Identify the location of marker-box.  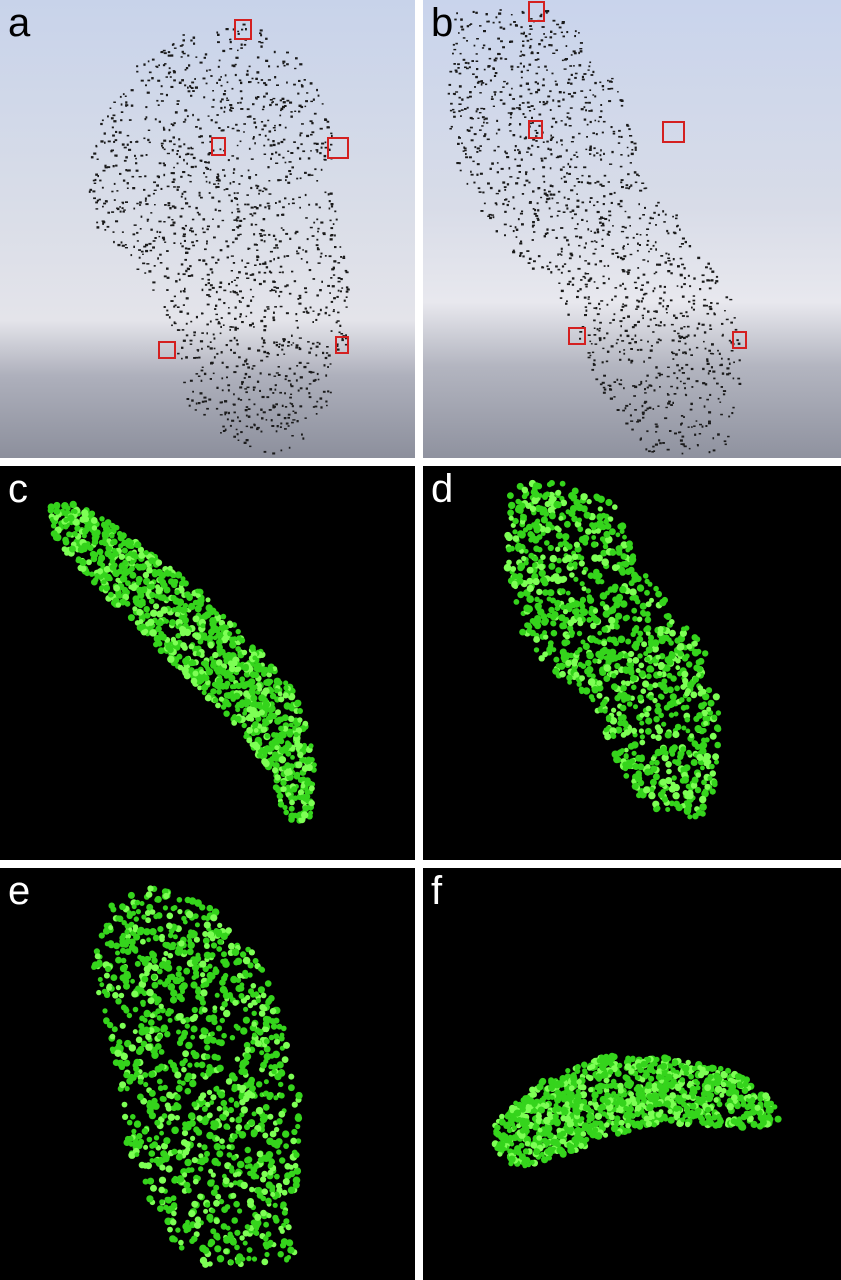
(739, 340).